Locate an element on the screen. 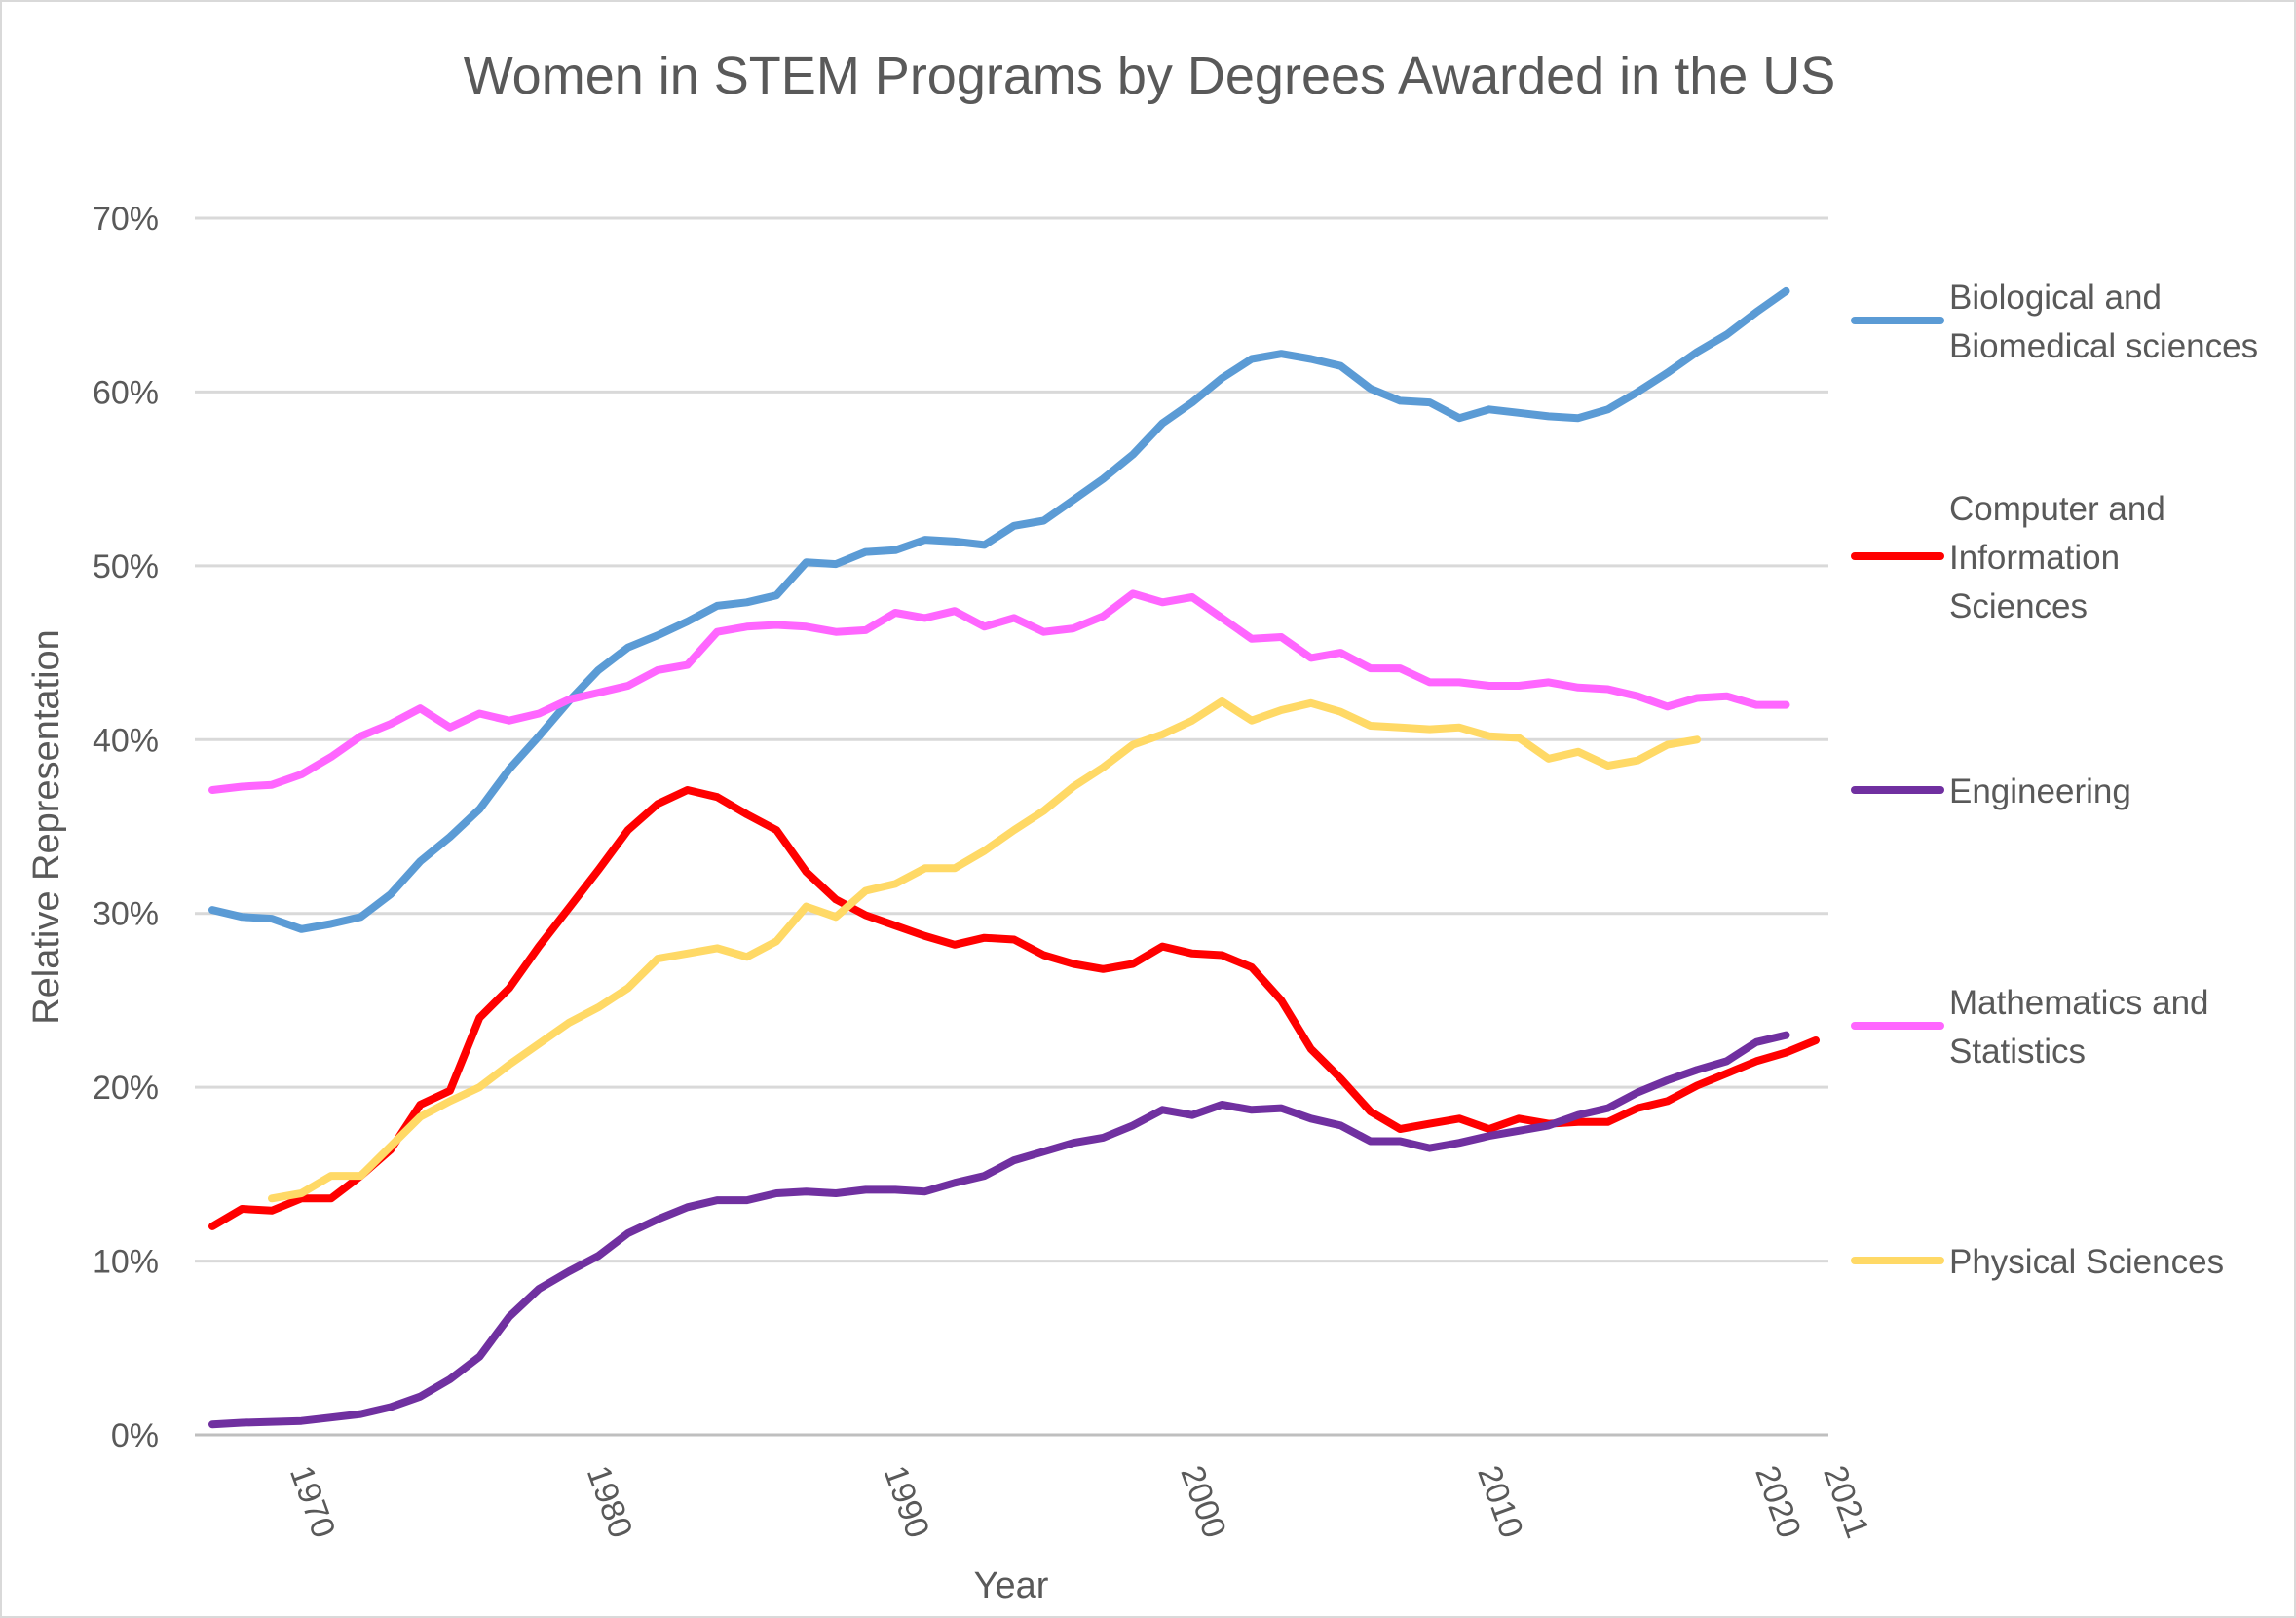 Image resolution: width=2296 pixels, height=1618 pixels. y-tick-label: 60% is located at coordinates (126, 392).